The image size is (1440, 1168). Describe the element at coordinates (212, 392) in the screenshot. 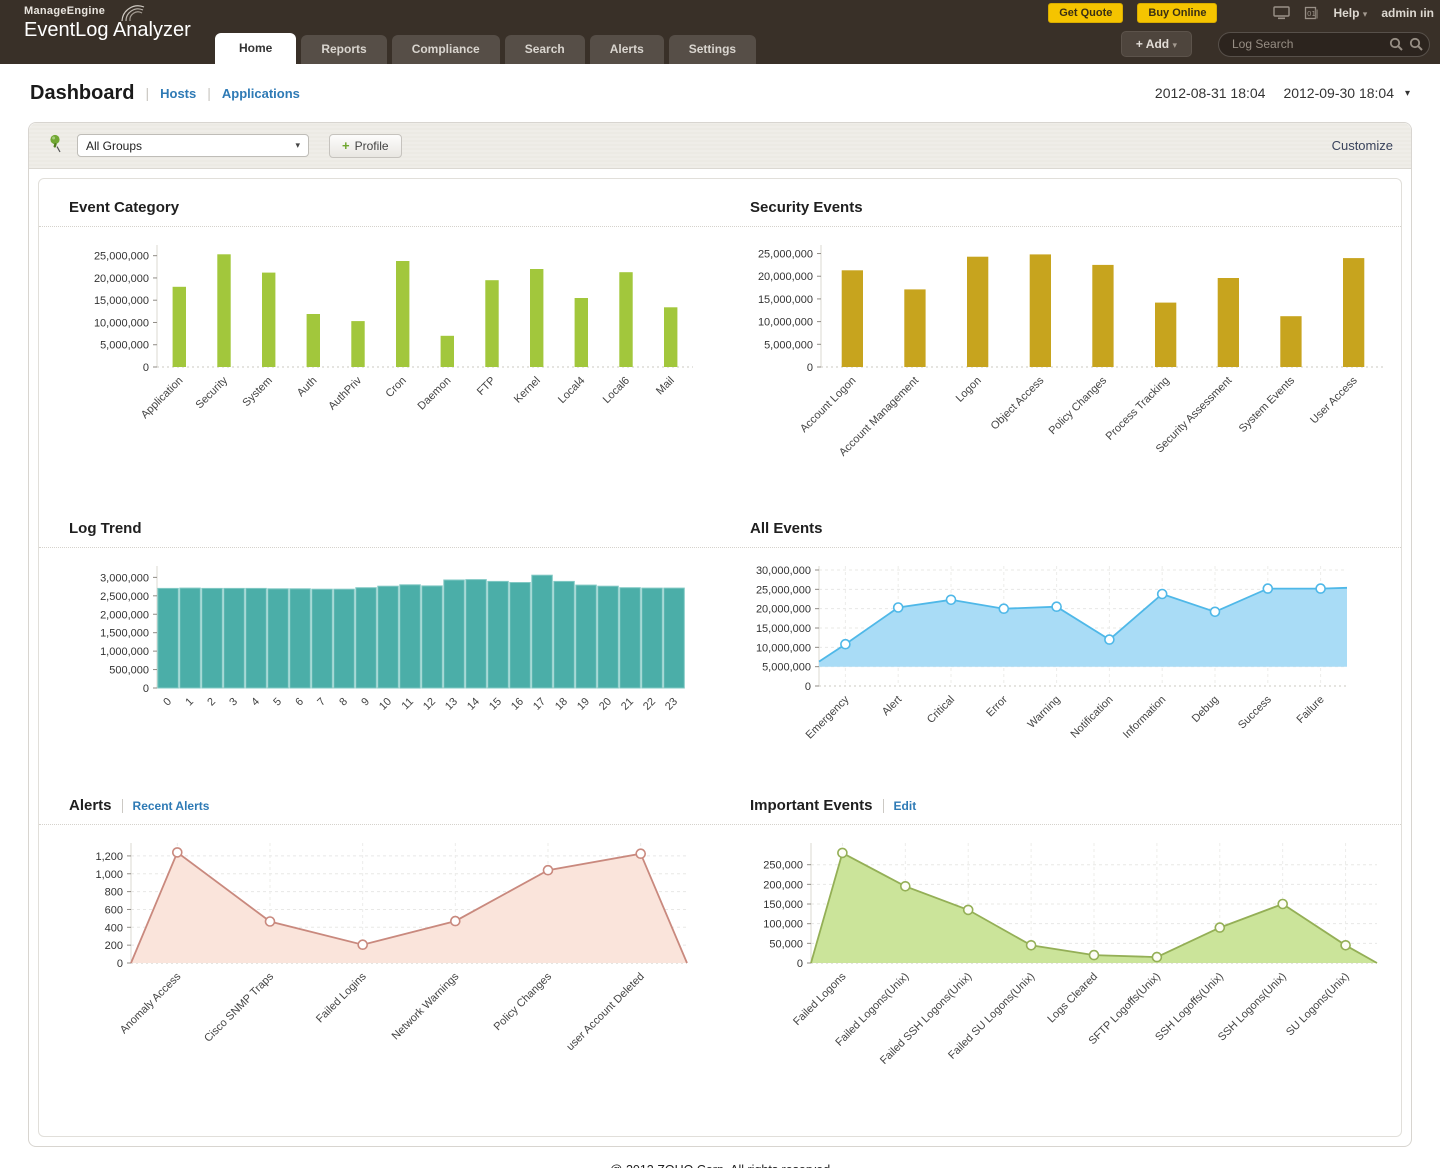

I see `svg-text: Security` at that location.